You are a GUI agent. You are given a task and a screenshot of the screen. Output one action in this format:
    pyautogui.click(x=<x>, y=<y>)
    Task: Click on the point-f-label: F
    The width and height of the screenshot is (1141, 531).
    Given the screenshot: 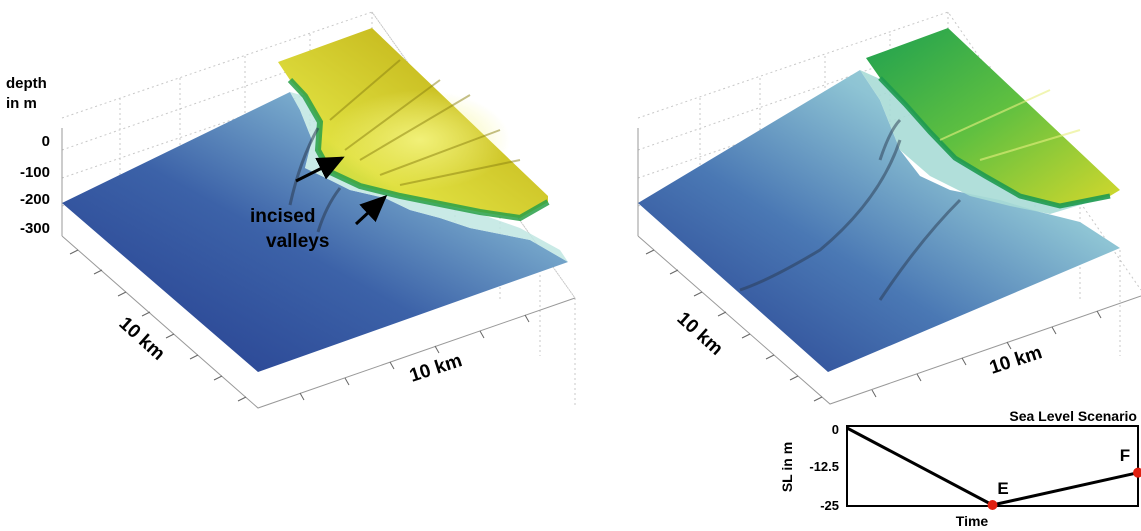 What is the action you would take?
    pyautogui.click(x=1125, y=455)
    